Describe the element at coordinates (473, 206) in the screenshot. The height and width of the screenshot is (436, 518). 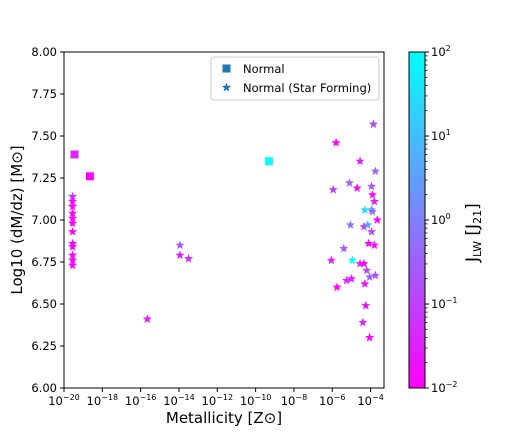
I see `colorbar-label-end: ]` at that location.